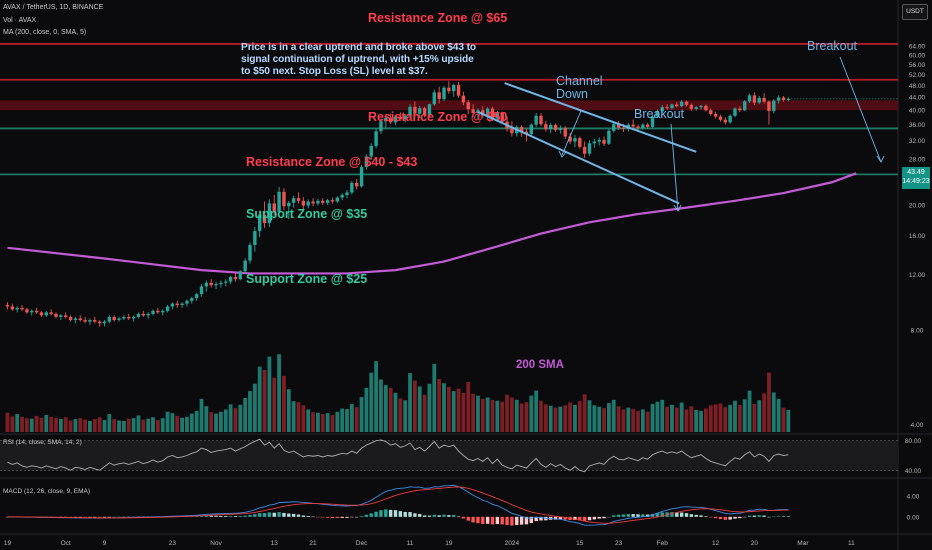 The width and height of the screenshot is (932, 550). Describe the element at coordinates (275, 543) in the screenshot. I see `time-tick-label: 13` at that location.